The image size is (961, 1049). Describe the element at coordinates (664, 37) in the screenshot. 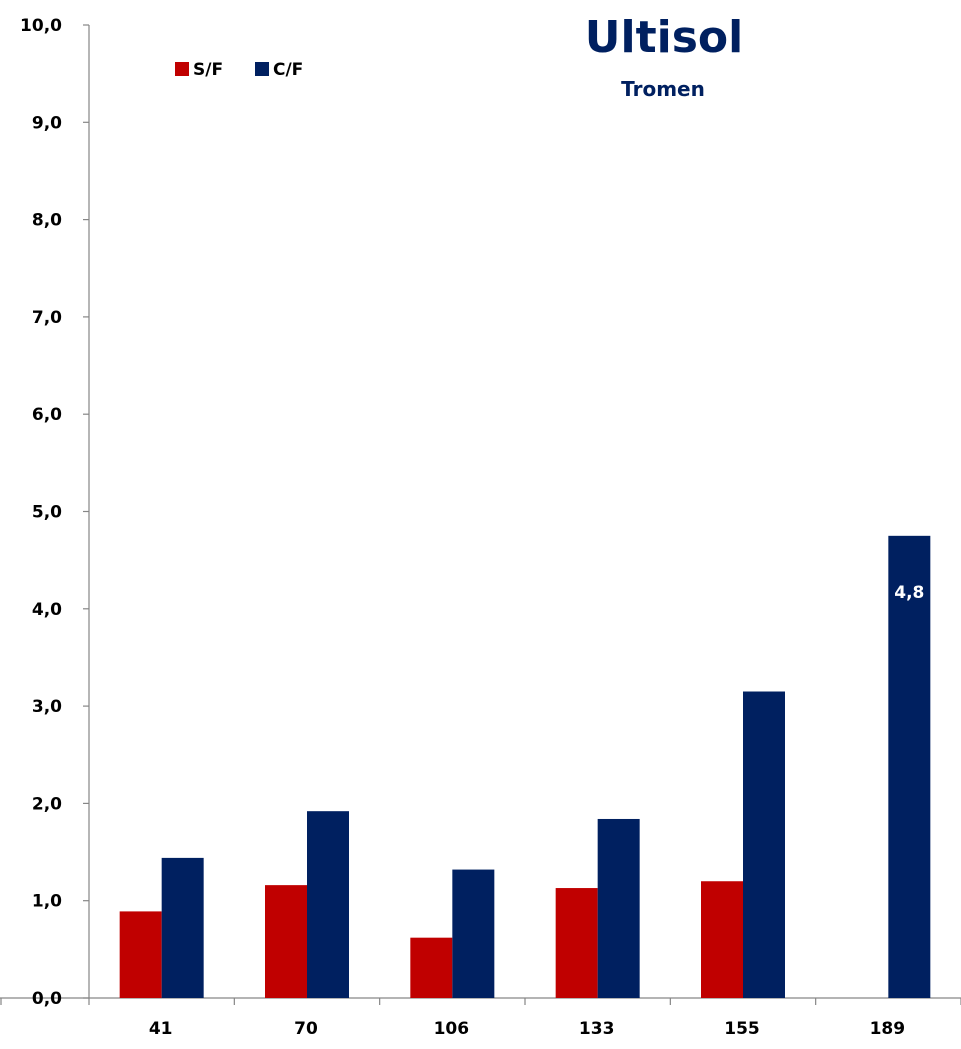

I see `chart-title: Ultisol` at that location.